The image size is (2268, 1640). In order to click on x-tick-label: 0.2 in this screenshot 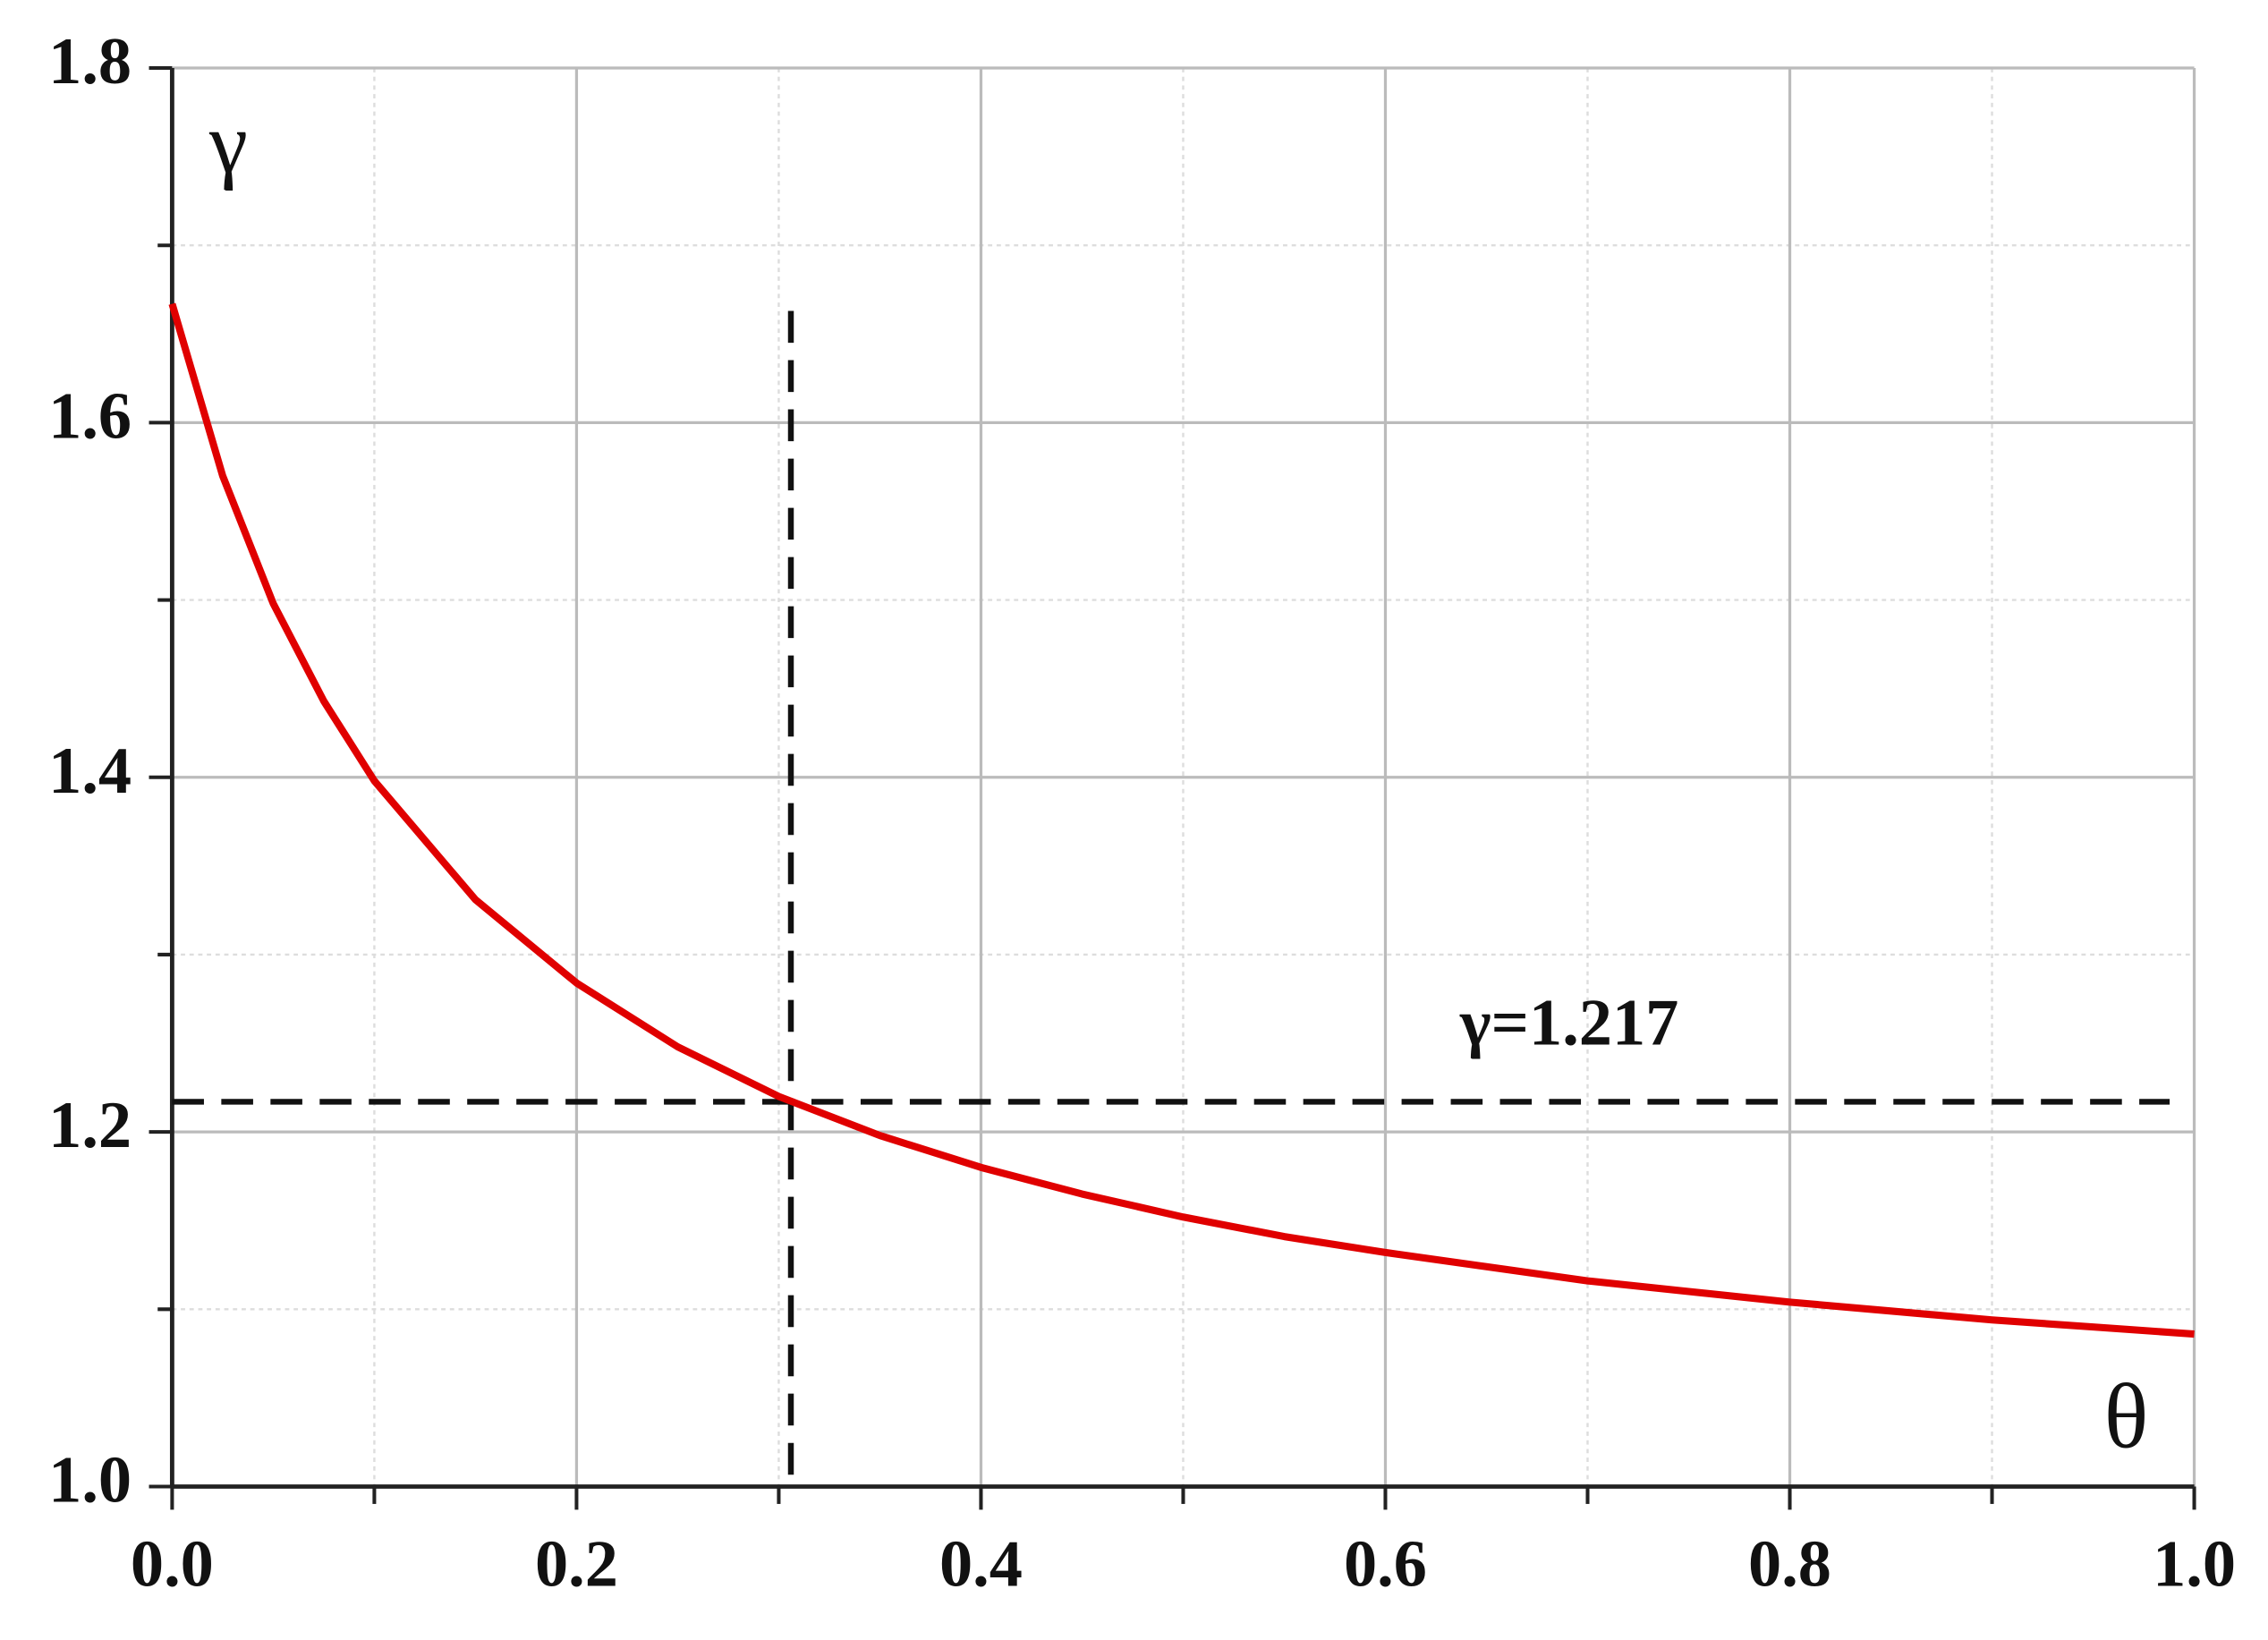, I will do `click(576, 1564)`.